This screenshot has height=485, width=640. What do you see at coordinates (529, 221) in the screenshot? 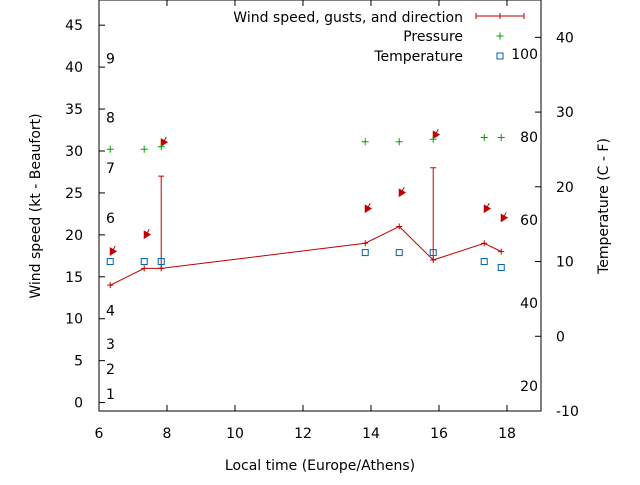
I see `fahrenheit-label: 60` at bounding box center [529, 221].